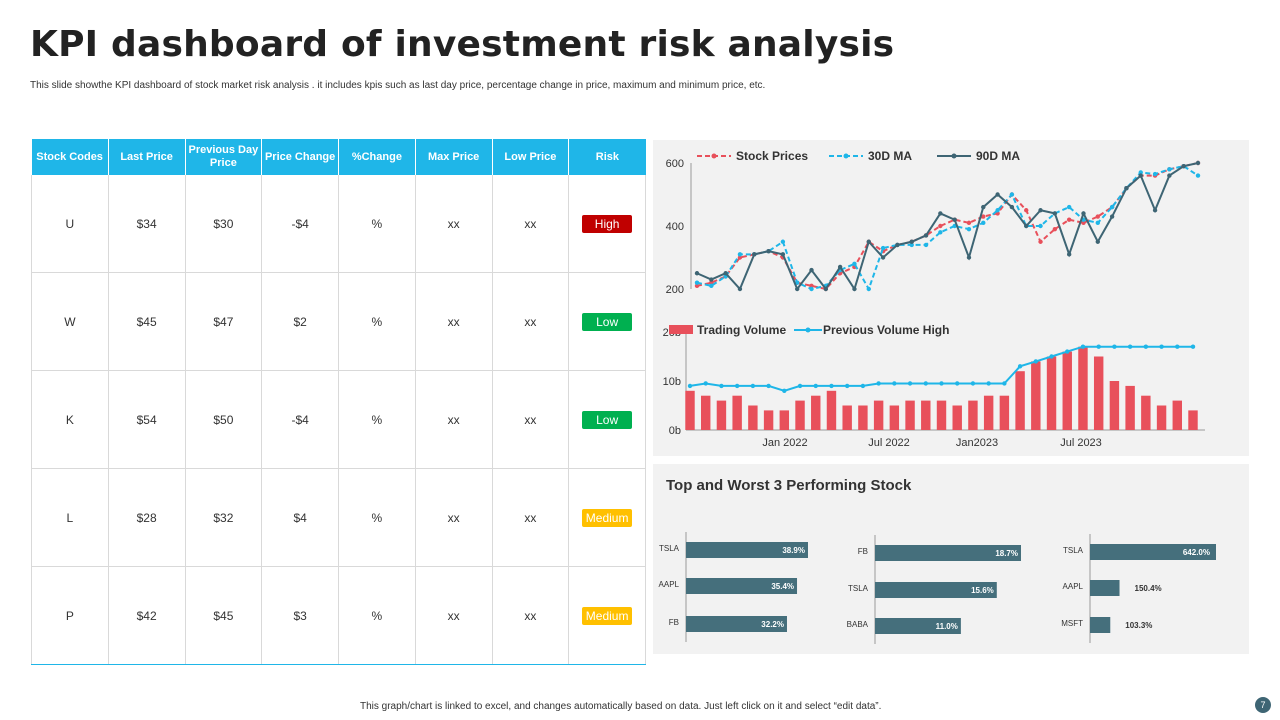  I want to click on legend-ma-90d: 90D MA, so click(978, 156).